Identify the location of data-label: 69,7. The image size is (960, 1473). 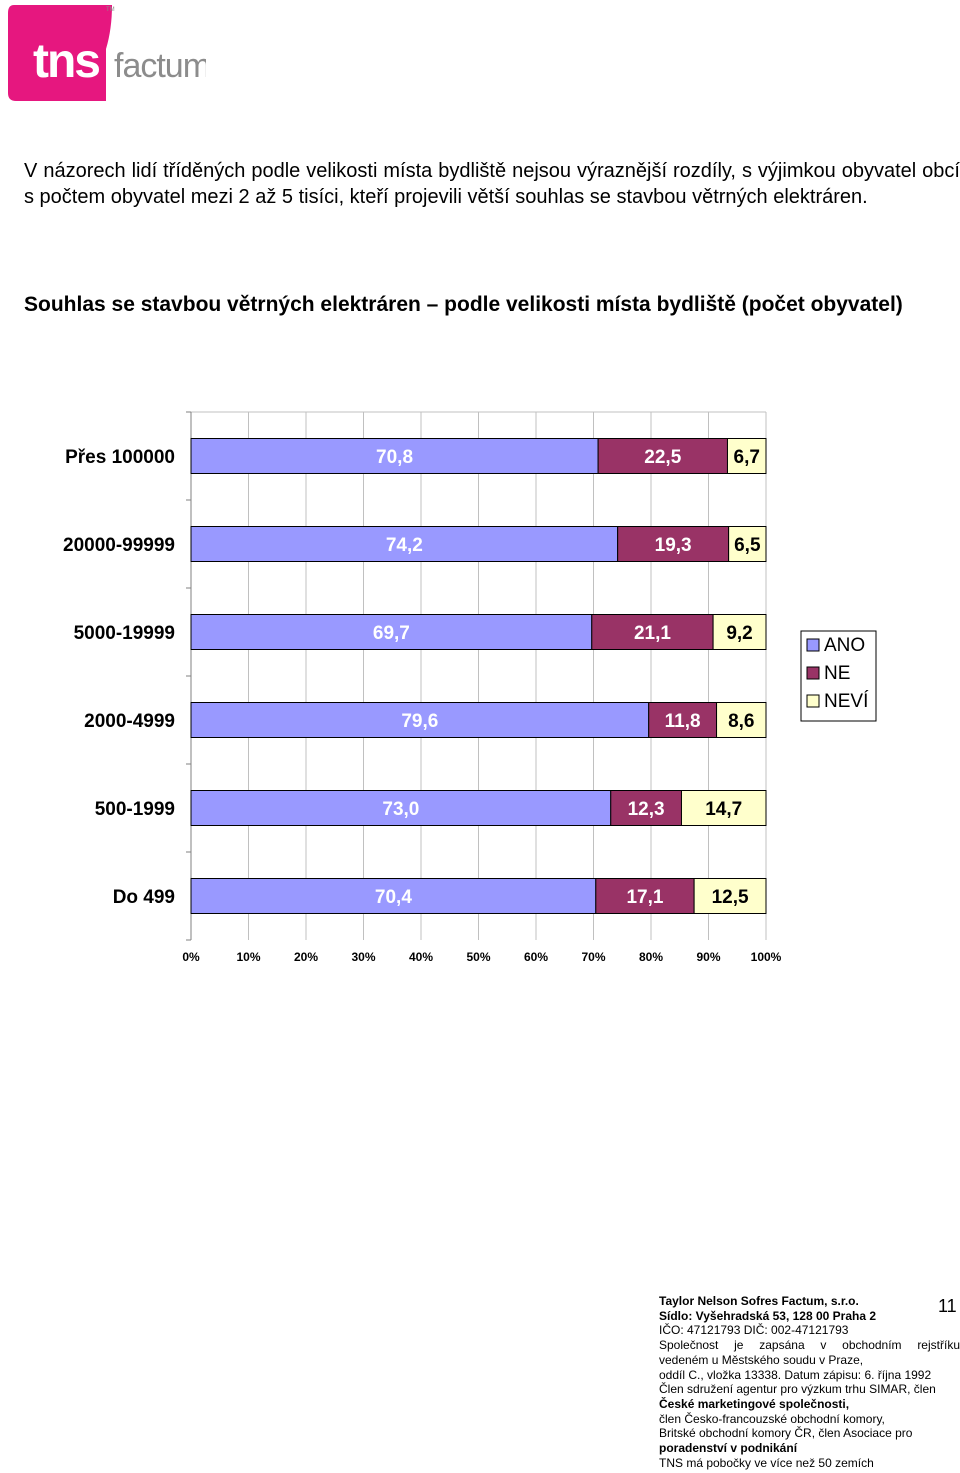
(391, 633).